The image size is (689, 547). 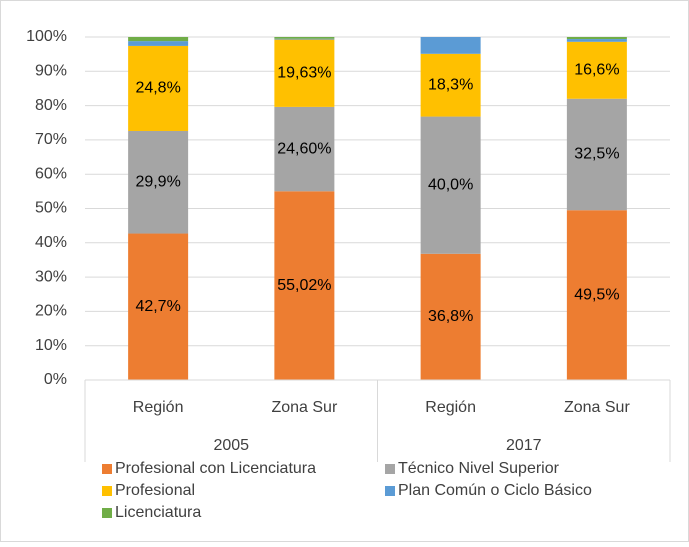 I want to click on data-label: 19,63%, so click(x=304, y=72).